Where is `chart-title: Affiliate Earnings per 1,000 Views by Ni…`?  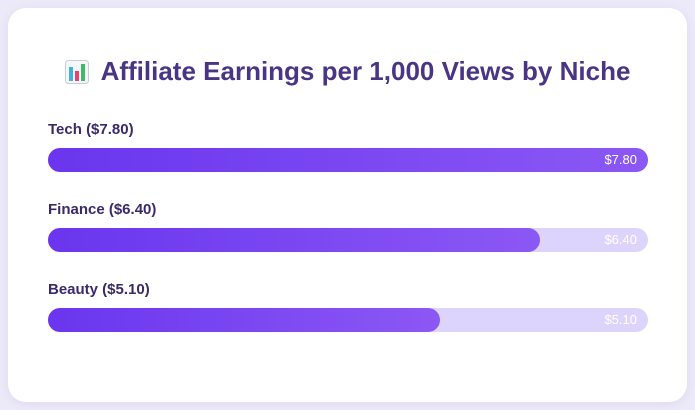 chart-title: Affiliate Earnings per 1,000 Views by Ni… is located at coordinates (365, 71).